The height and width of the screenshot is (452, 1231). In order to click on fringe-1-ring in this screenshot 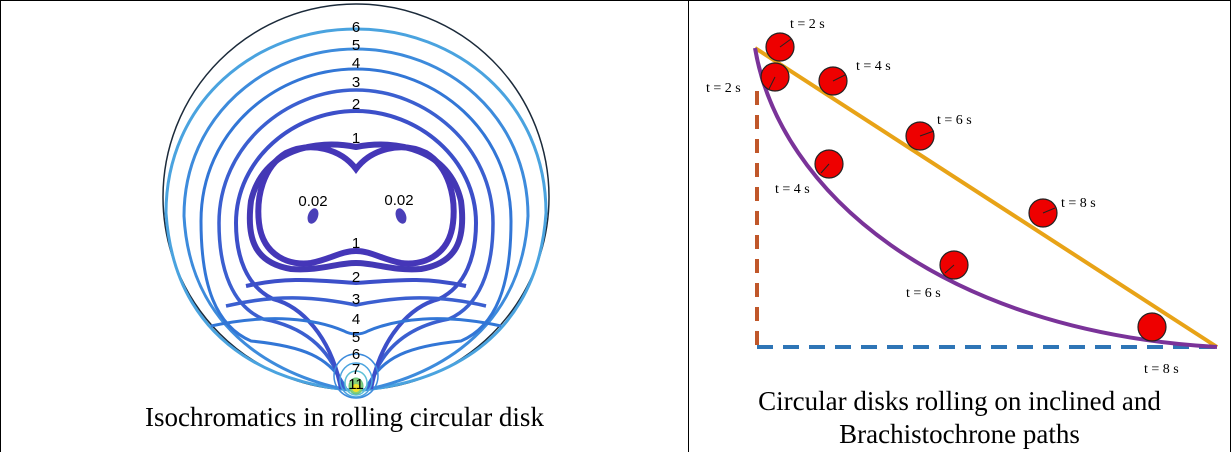, I will do `click(356, 207)`.